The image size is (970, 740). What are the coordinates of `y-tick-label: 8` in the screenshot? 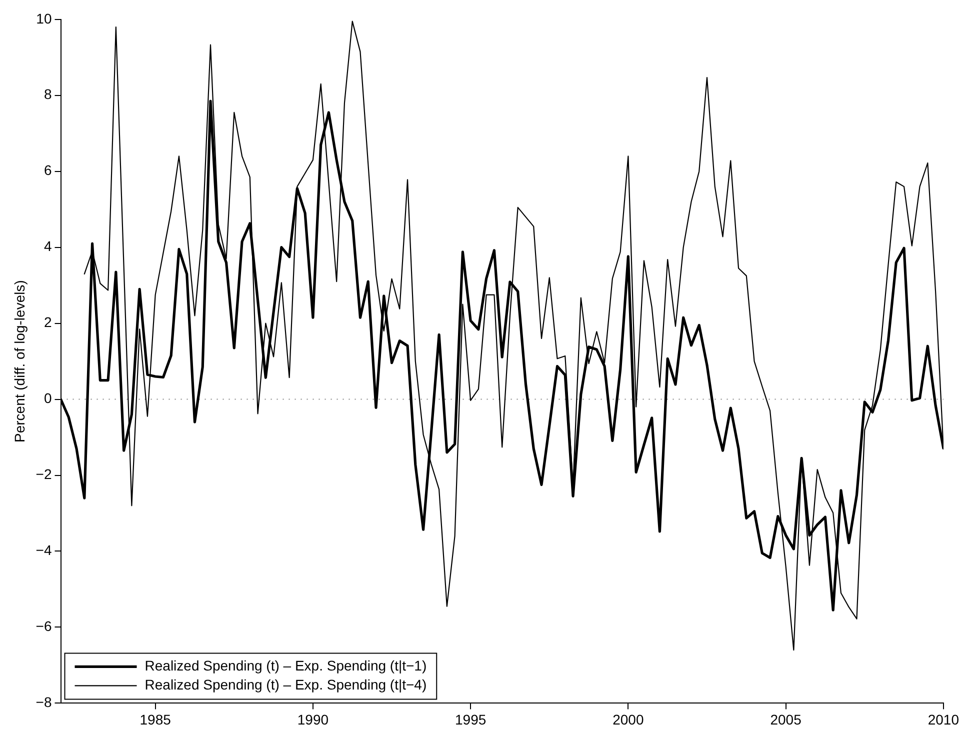 It's located at (48, 94).